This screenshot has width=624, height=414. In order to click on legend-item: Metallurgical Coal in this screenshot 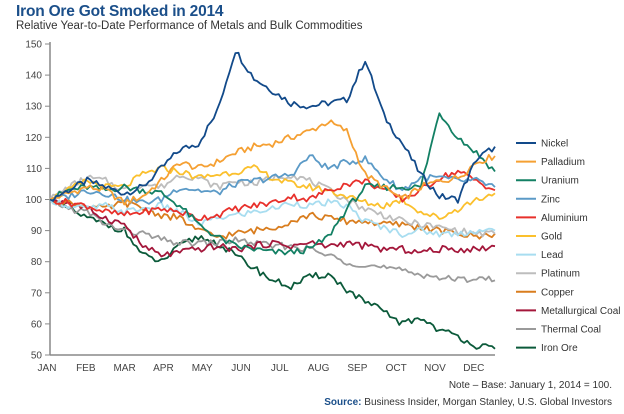, I will do `click(568, 311)`.